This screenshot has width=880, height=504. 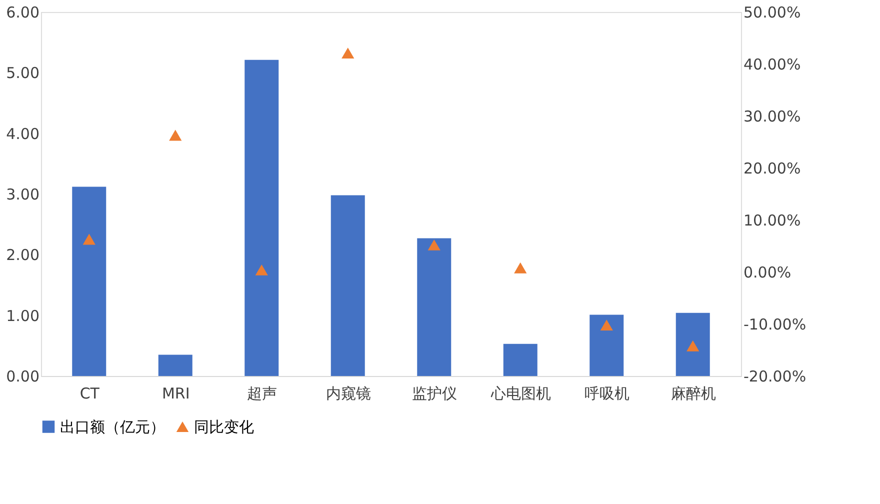 I want to click on y2-tick-label: 20.00%, so click(x=772, y=169).